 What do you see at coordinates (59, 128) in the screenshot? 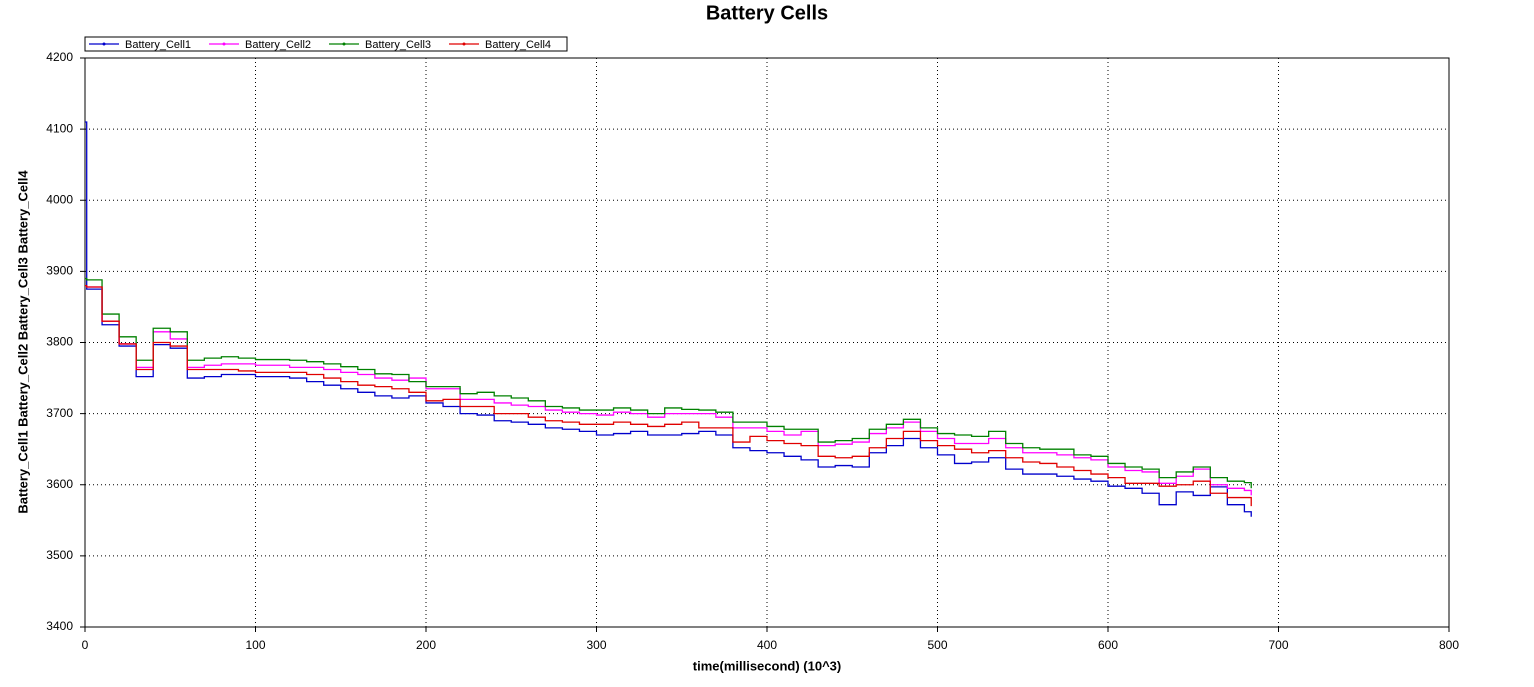
I see `y-tick-label: 4100` at bounding box center [59, 128].